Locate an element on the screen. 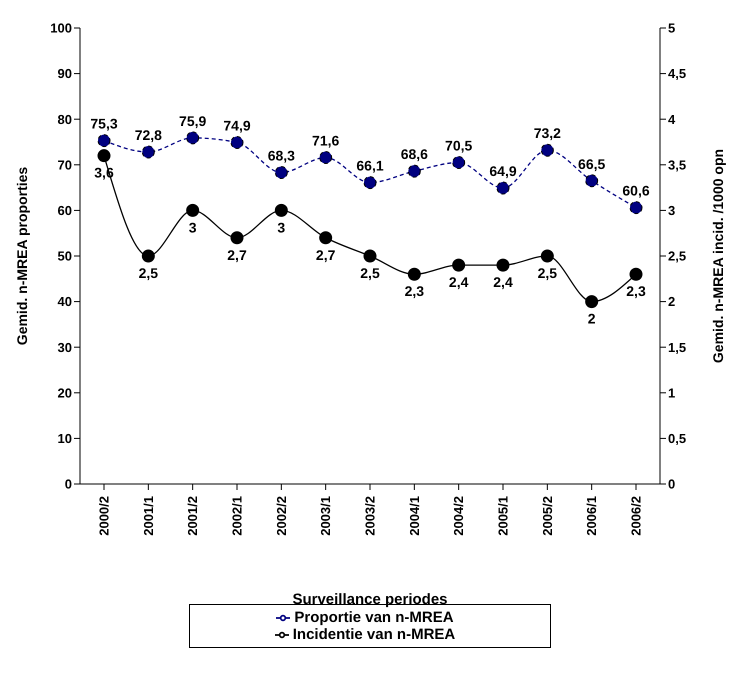  y2-tick-label: 1,5 is located at coordinates (677, 347).